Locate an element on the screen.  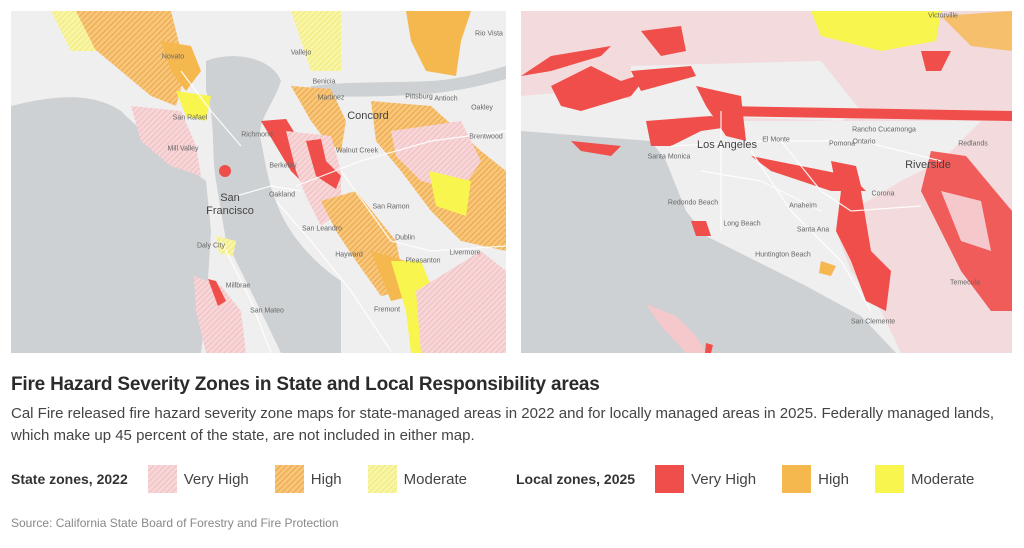
bay is located at coordinates (273, 204).